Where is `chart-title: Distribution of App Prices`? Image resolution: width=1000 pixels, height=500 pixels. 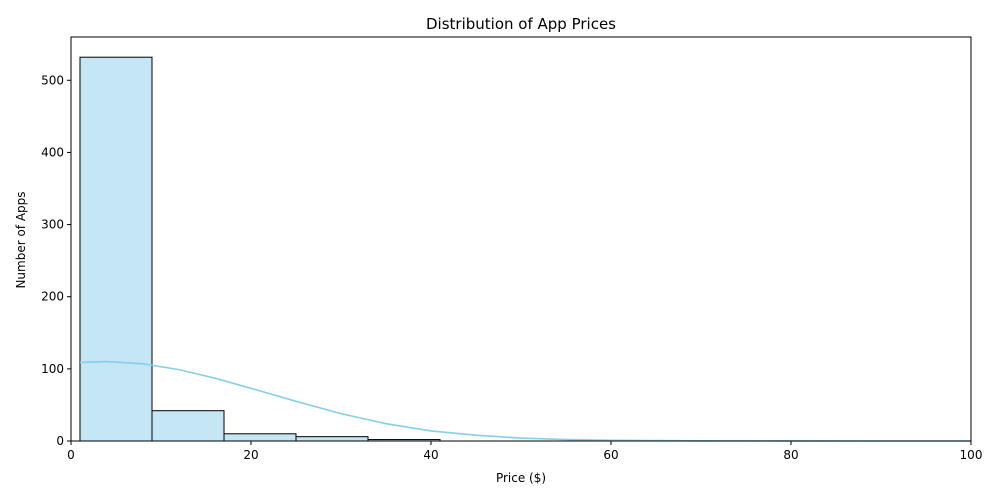
chart-title: Distribution of App Prices is located at coordinates (521, 24).